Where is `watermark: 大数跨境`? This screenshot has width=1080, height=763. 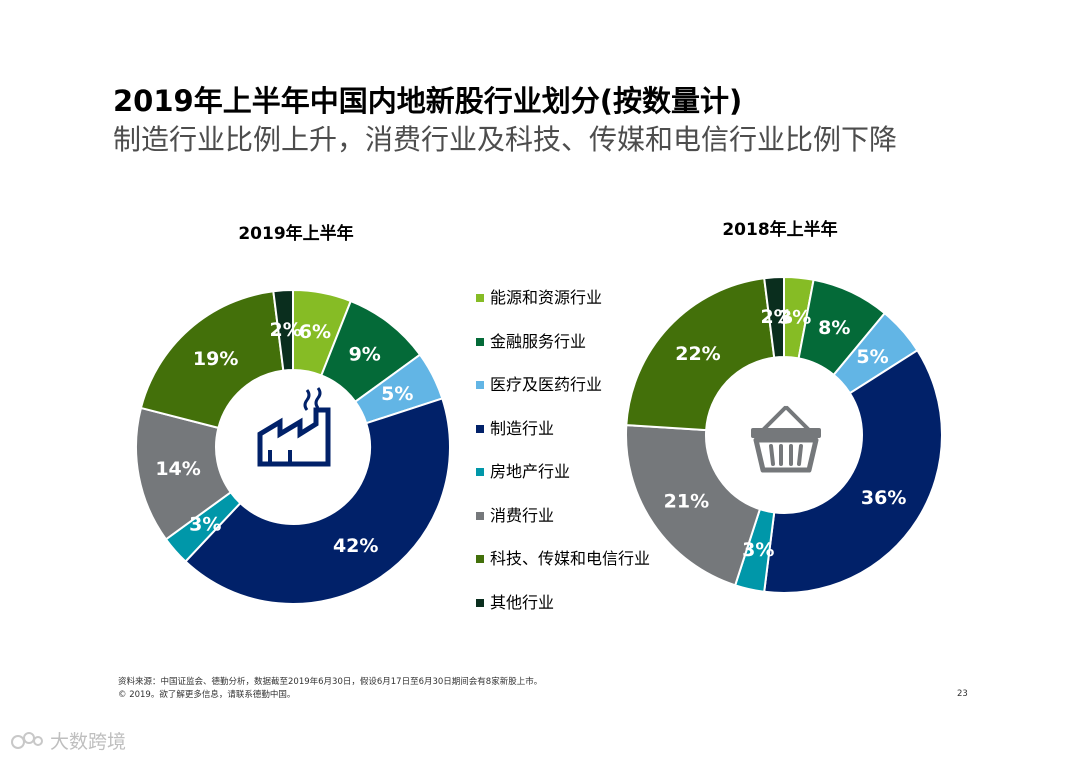 watermark: 大数跨境 is located at coordinates (68, 740).